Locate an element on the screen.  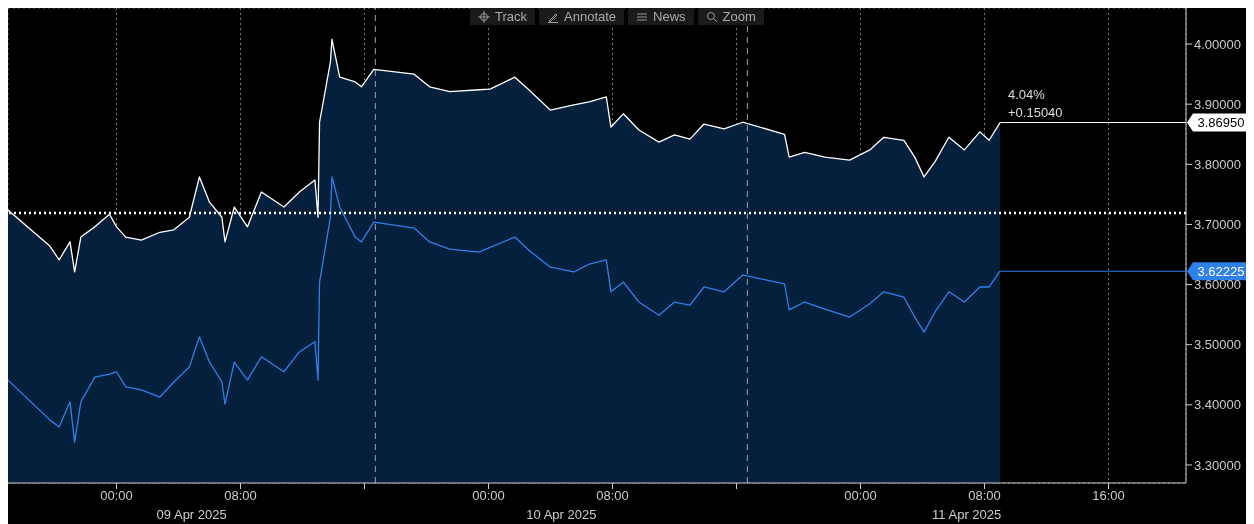
annotation: +0.15040 is located at coordinates (1035, 112).